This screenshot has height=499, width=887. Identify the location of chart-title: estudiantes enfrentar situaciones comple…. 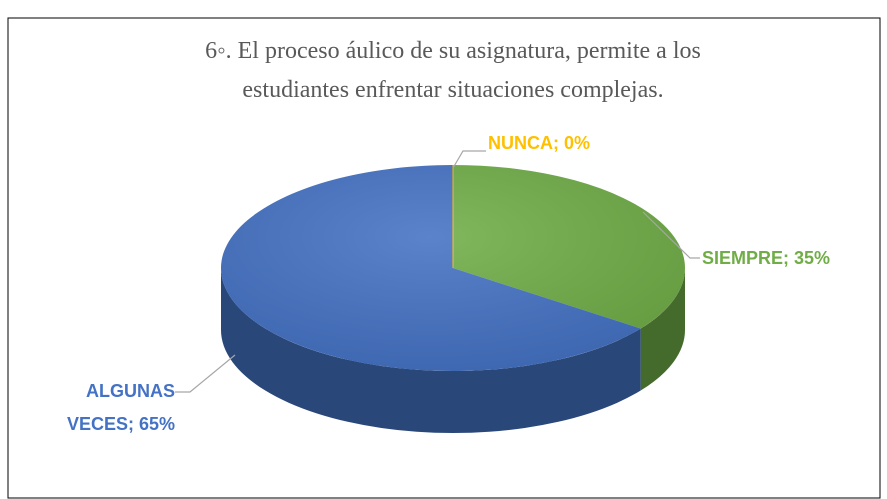
(452, 90).